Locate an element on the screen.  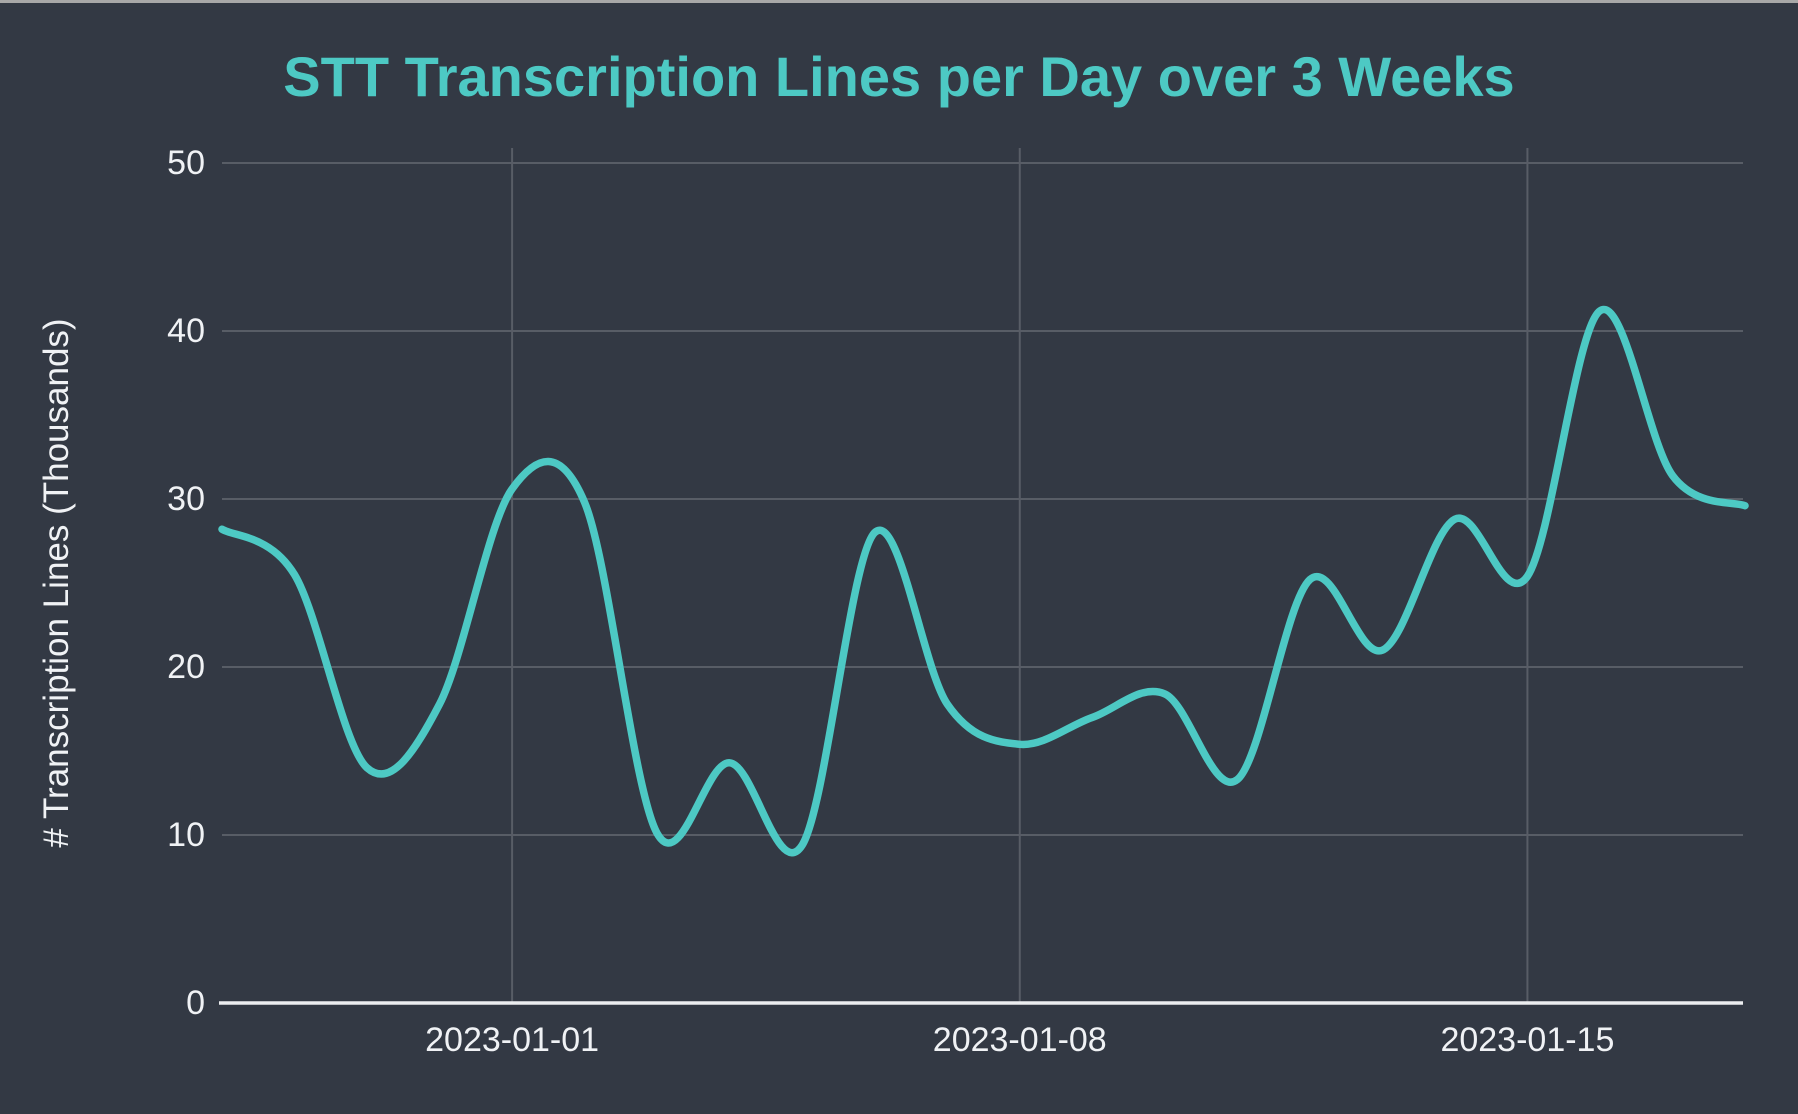
window-top-border is located at coordinates (899, 1).